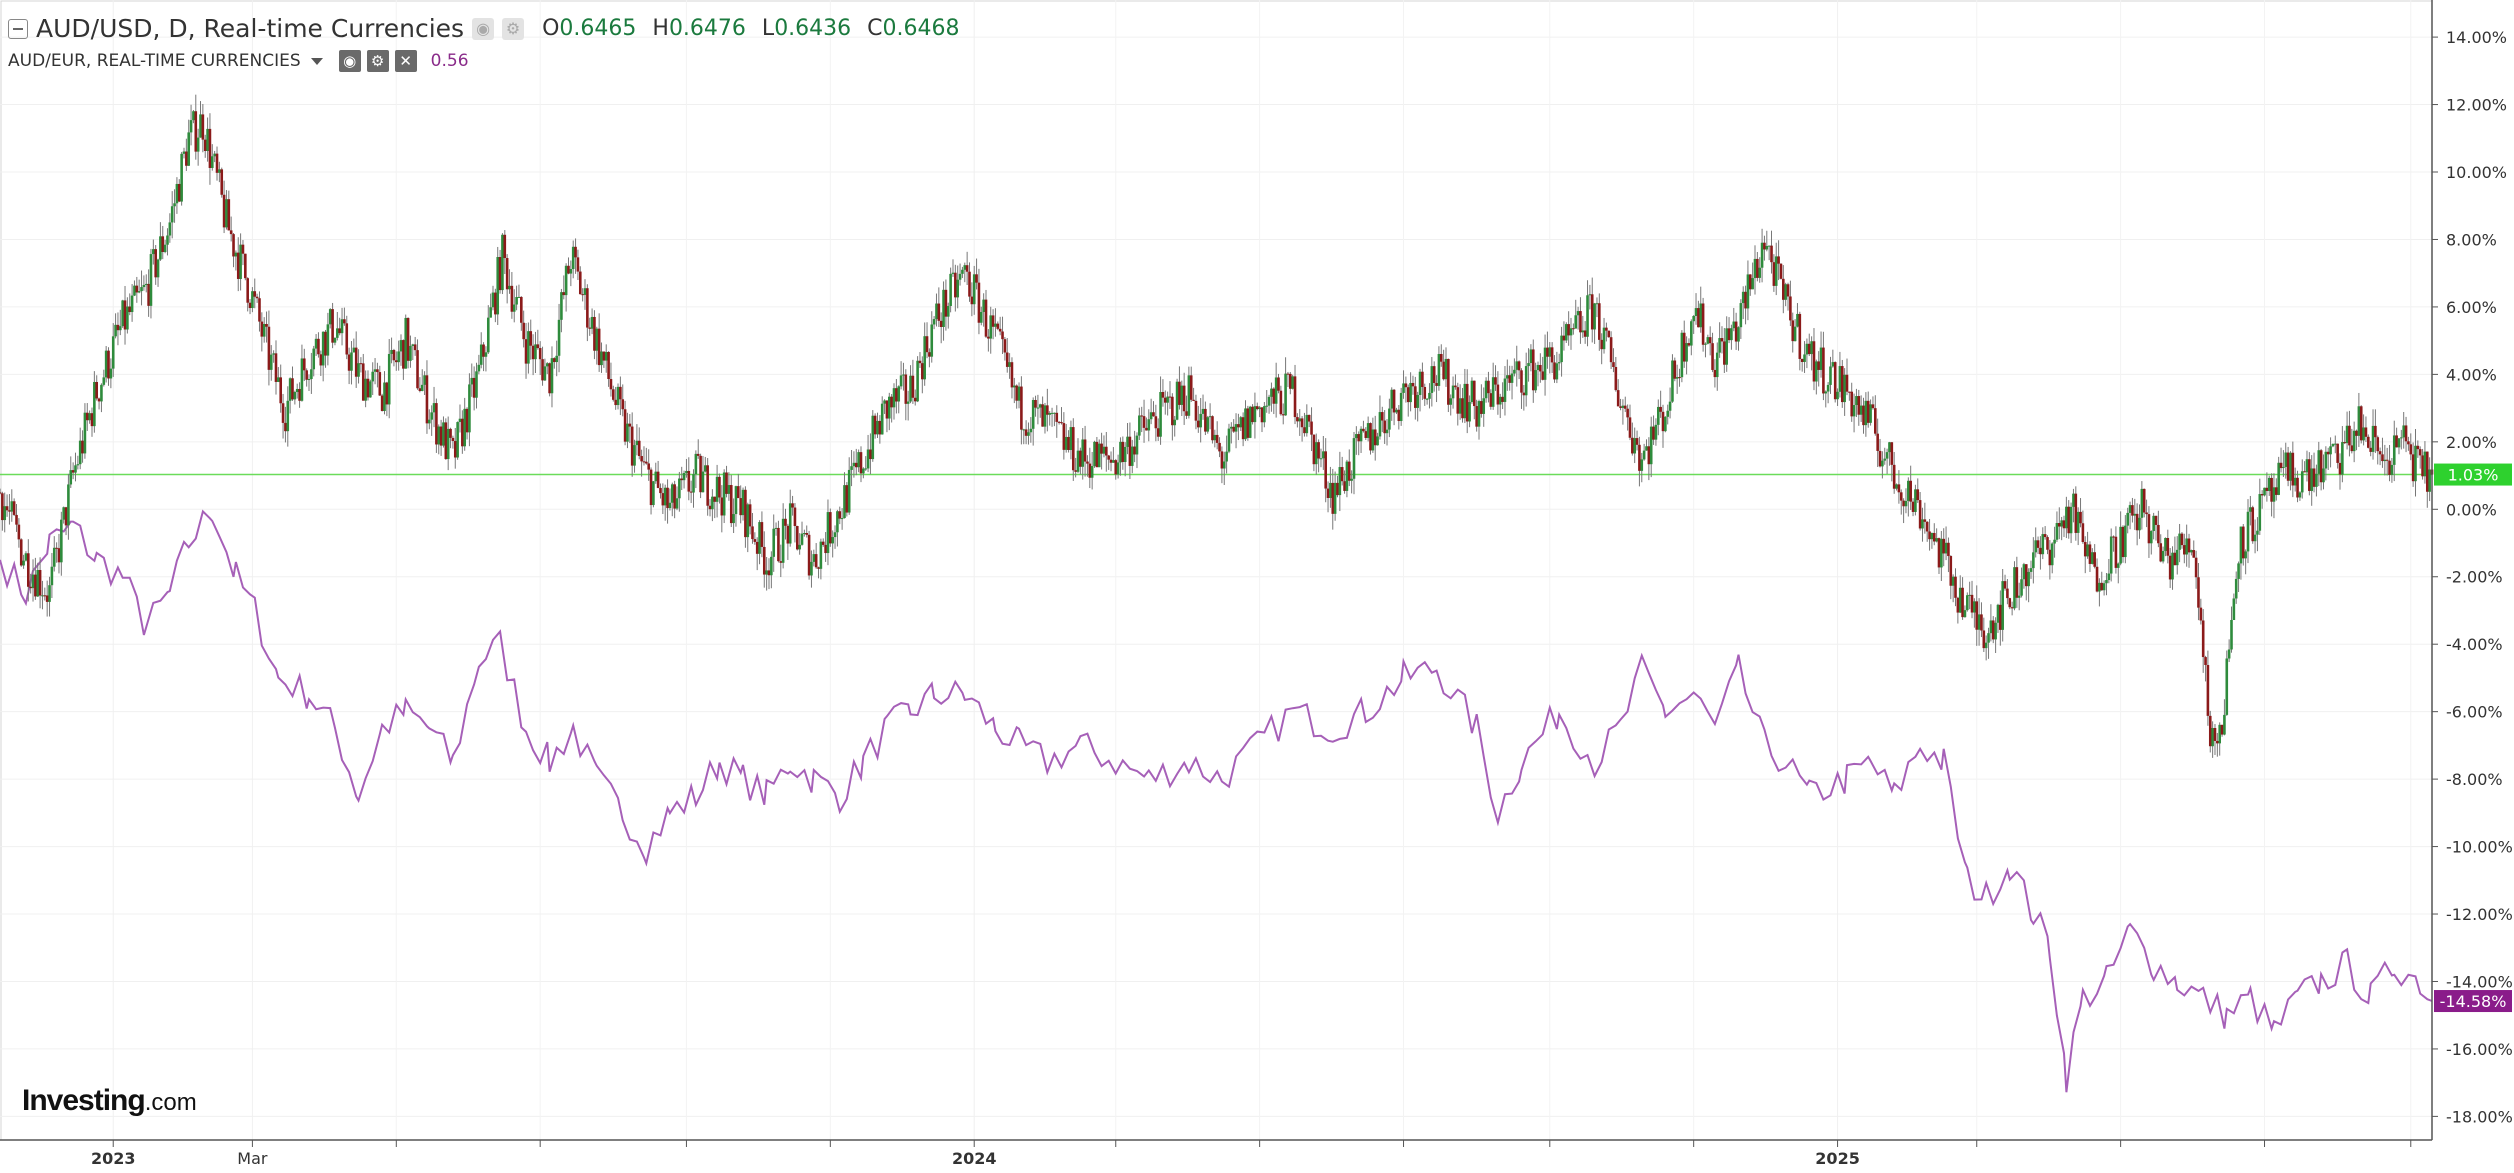 The image size is (2514, 1173). What do you see at coordinates (750, 28) in the screenshot?
I see `ohlc-readout: O0.6465 H0.6476 L0.6436 C0.6468` at bounding box center [750, 28].